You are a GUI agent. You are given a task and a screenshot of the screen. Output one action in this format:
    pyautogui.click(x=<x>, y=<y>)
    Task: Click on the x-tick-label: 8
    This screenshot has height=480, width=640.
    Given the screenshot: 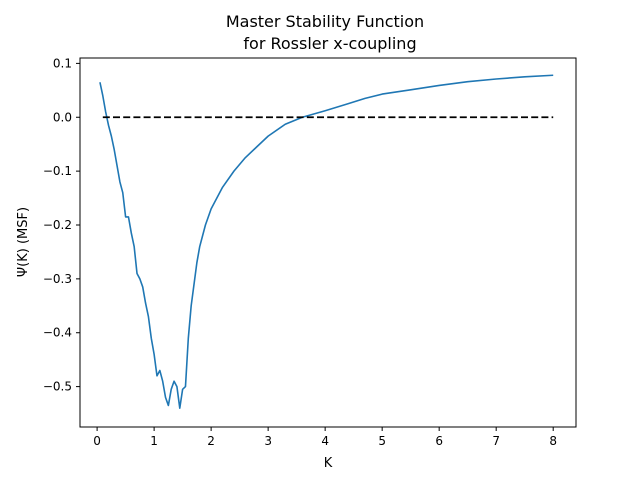 What is the action you would take?
    pyautogui.click(x=553, y=441)
    